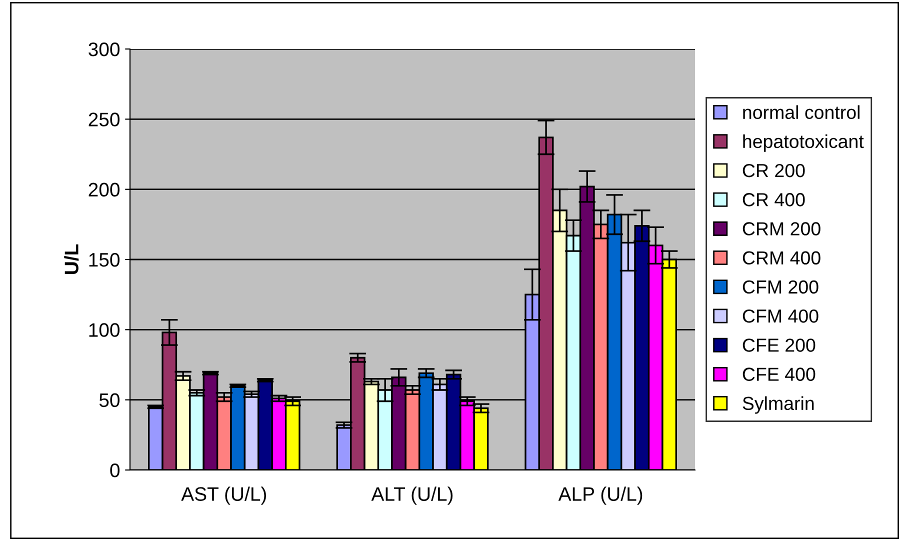 The image size is (901, 541). Describe the element at coordinates (801, 112) in the screenshot. I see `legend-label: normal control` at that location.